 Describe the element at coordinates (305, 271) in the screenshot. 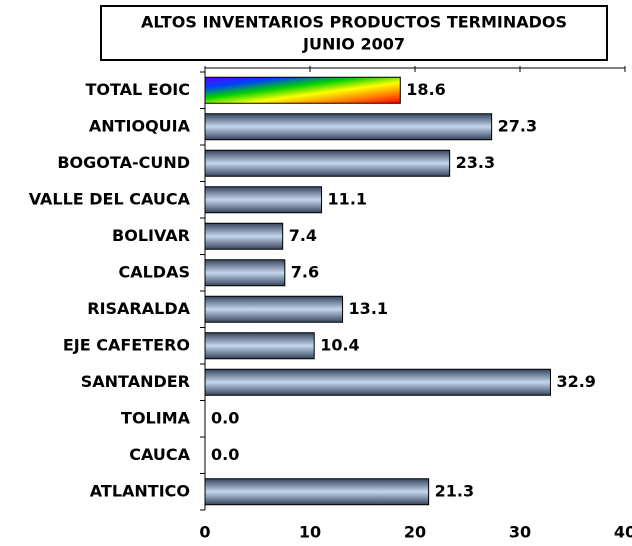

I see `value-label: 7.6` at that location.